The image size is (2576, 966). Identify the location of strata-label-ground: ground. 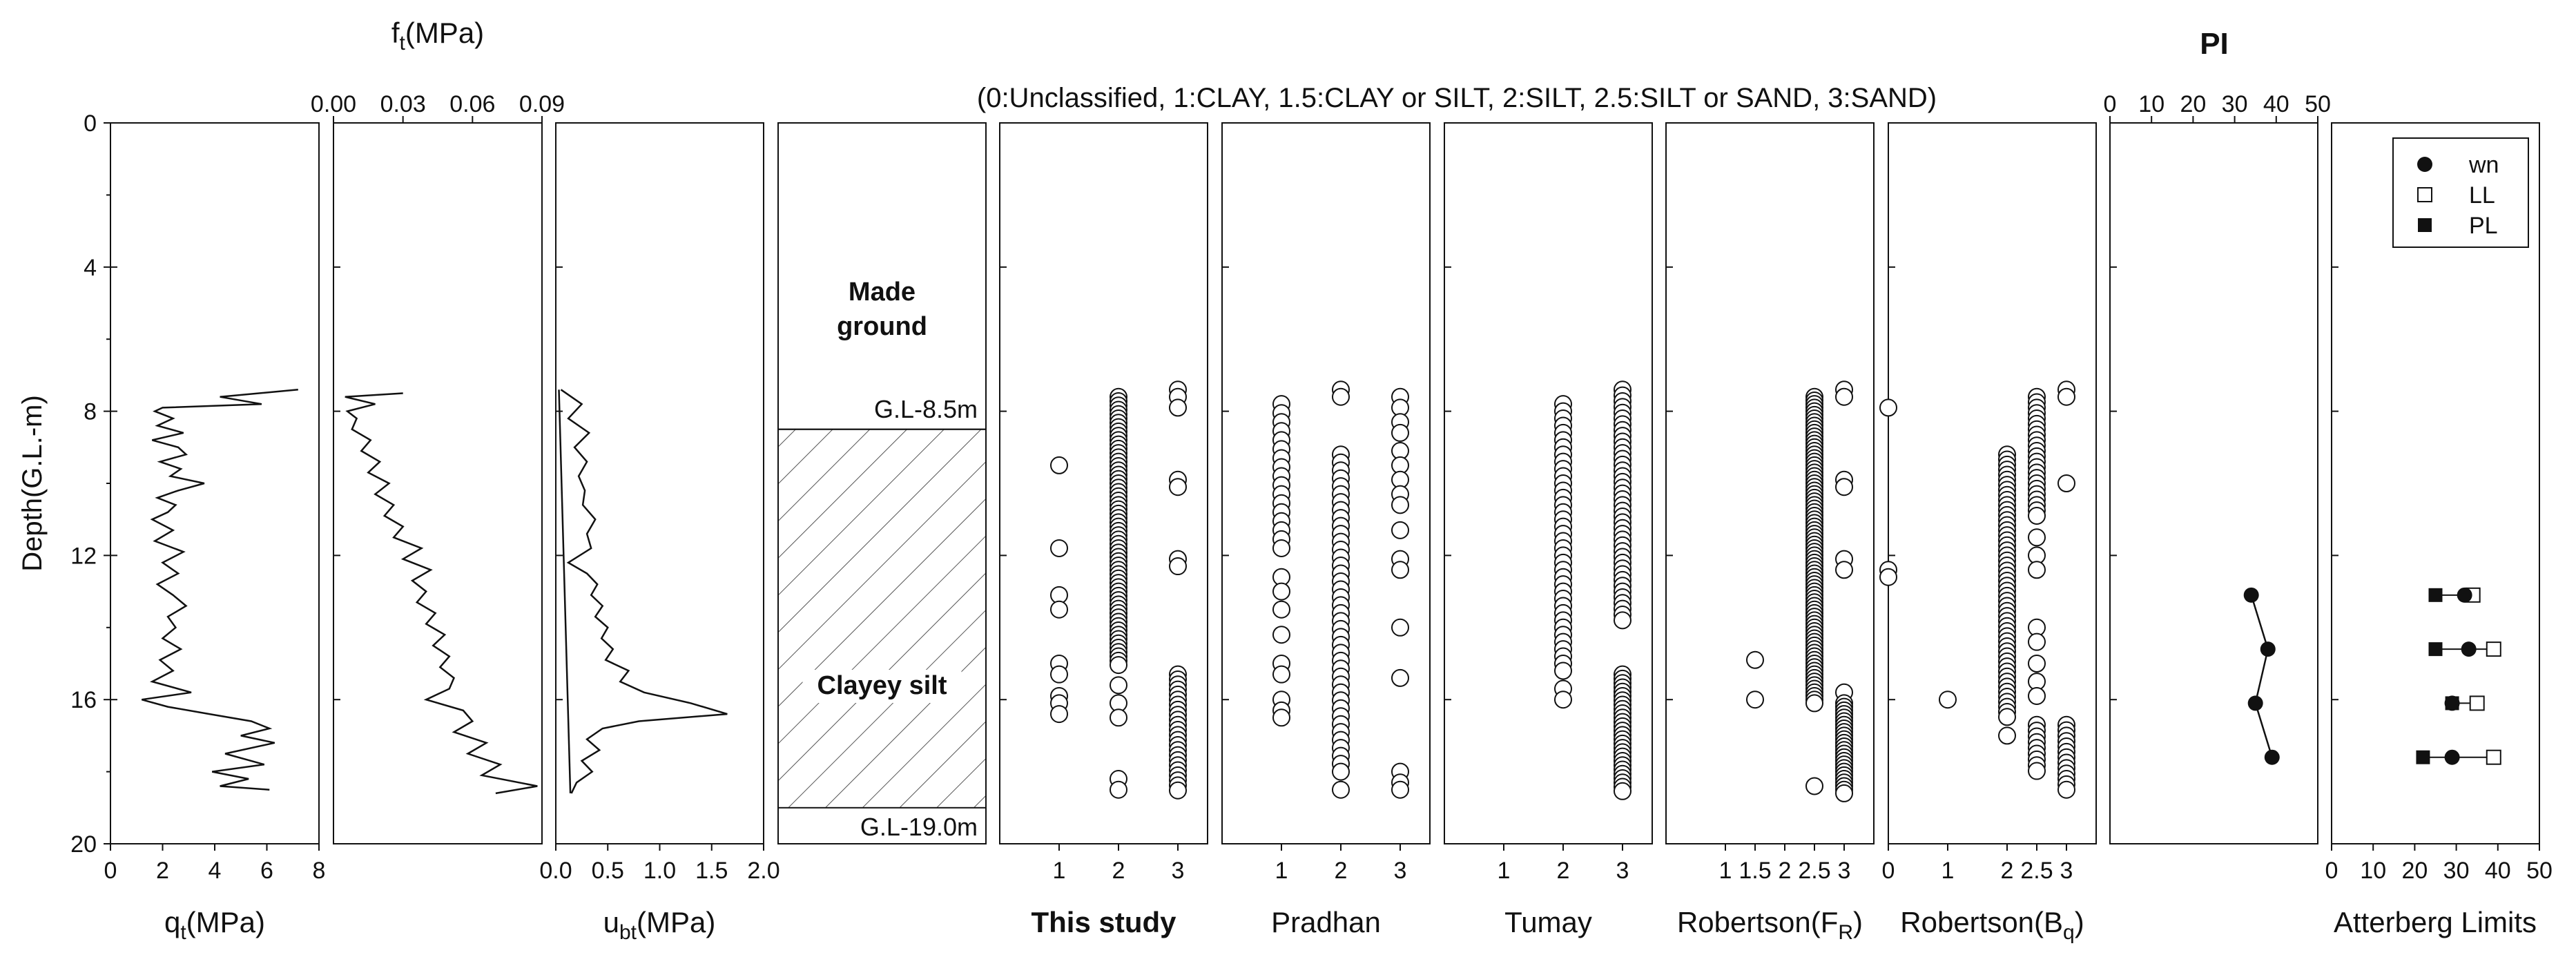
(882, 326).